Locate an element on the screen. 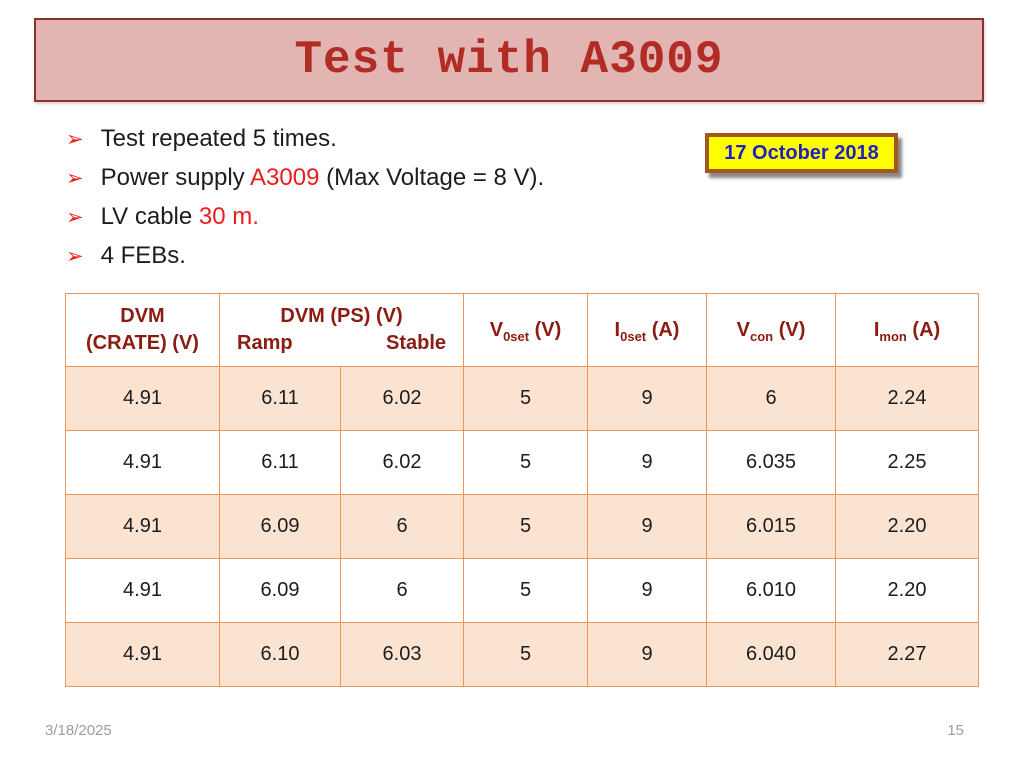  date-badge: 17 October 2018 is located at coordinates (801, 153).